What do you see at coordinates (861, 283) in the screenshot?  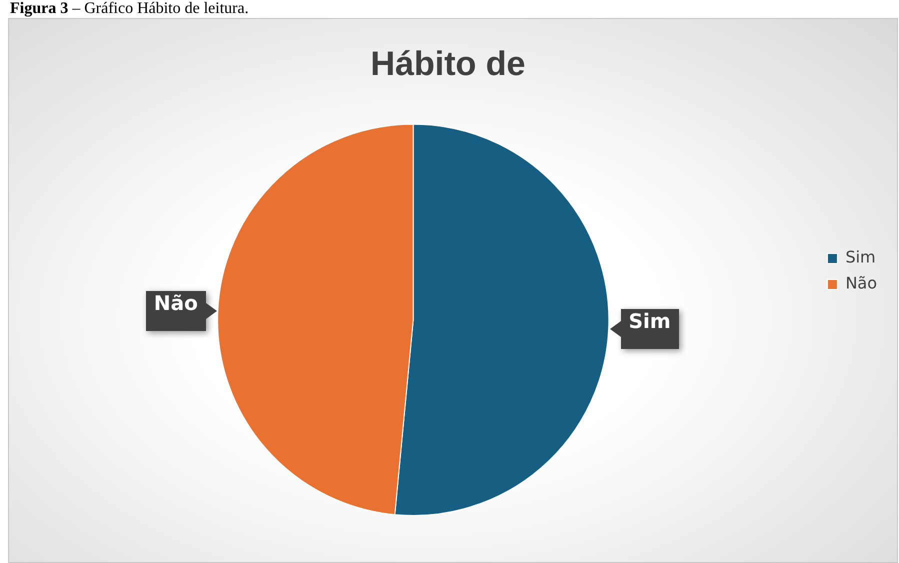 I see `legend-label: Não` at bounding box center [861, 283].